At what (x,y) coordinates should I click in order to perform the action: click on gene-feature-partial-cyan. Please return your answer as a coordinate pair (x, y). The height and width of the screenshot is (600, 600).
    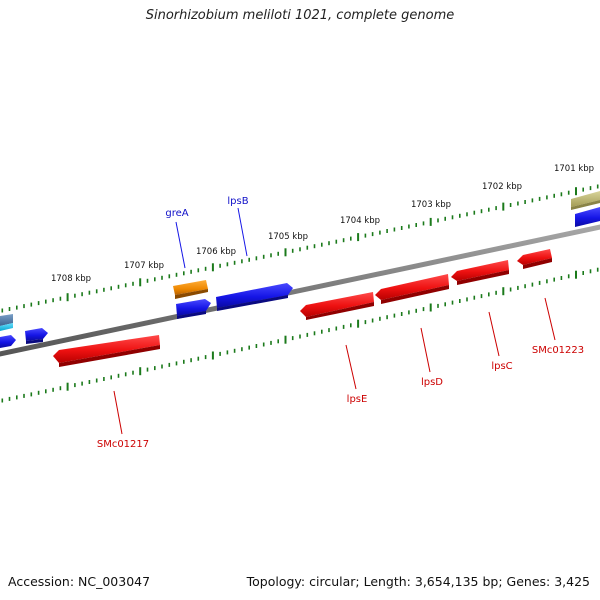
    Looking at the image, I should click on (6, 327).